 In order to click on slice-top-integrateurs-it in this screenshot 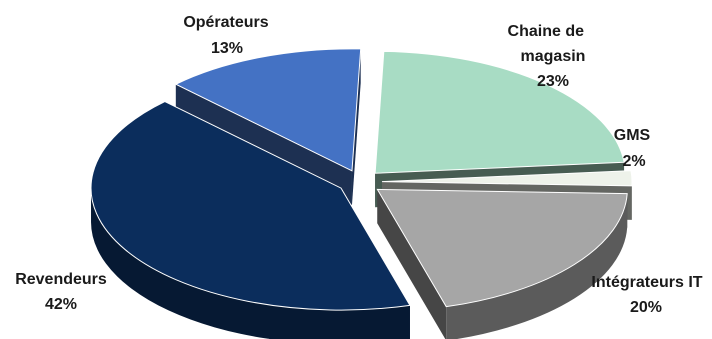, I will do `click(502, 248)`.